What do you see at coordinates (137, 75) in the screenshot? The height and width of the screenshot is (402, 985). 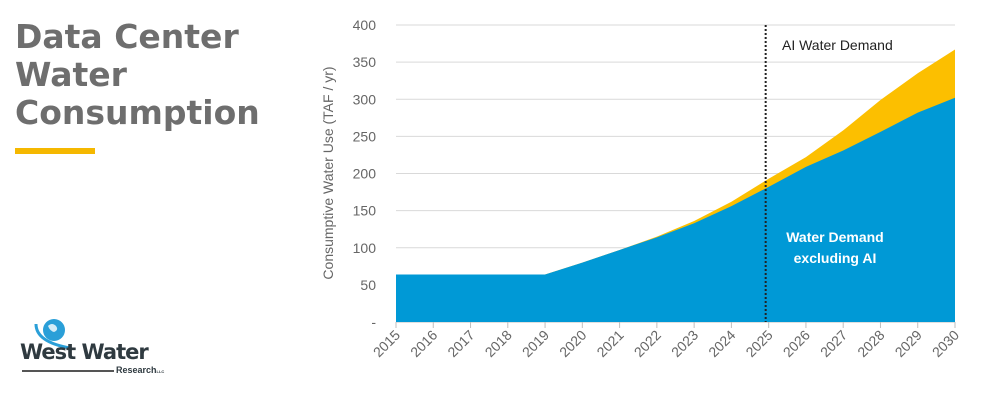 I see `page-title: Data Center Water Consumption` at bounding box center [137, 75].